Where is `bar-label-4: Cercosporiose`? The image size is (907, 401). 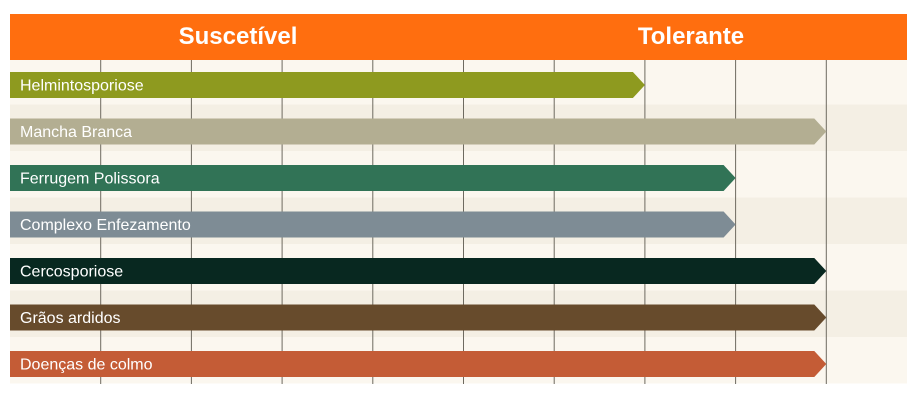
bar-label-4: Cercosporiose is located at coordinates (71, 272).